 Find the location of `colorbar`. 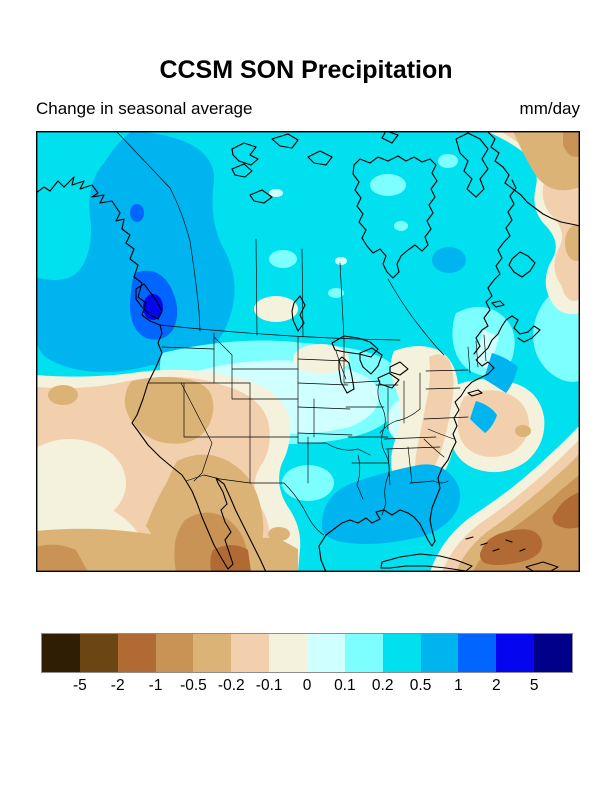

colorbar is located at coordinates (307, 653).